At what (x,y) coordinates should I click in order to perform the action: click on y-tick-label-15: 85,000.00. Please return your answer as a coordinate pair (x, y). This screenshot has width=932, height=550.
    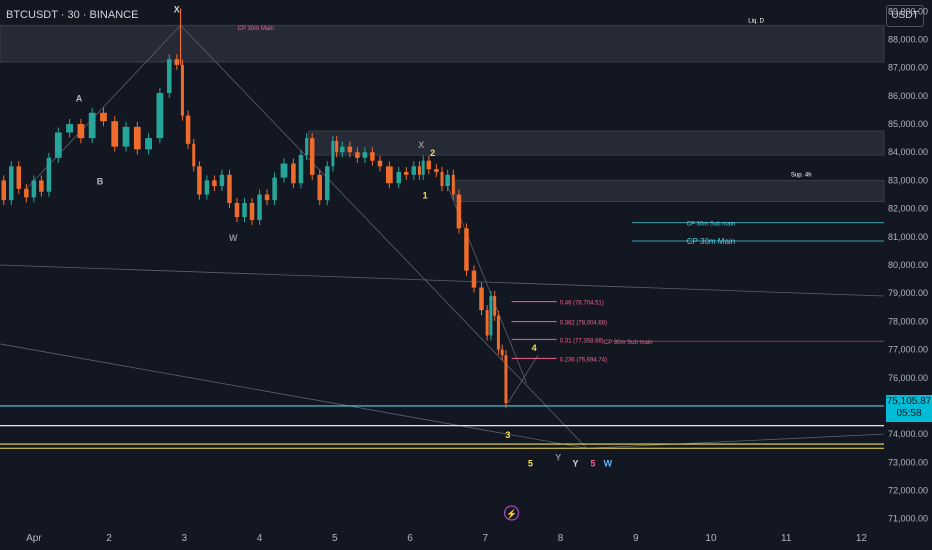
    Looking at the image, I should click on (908, 124).